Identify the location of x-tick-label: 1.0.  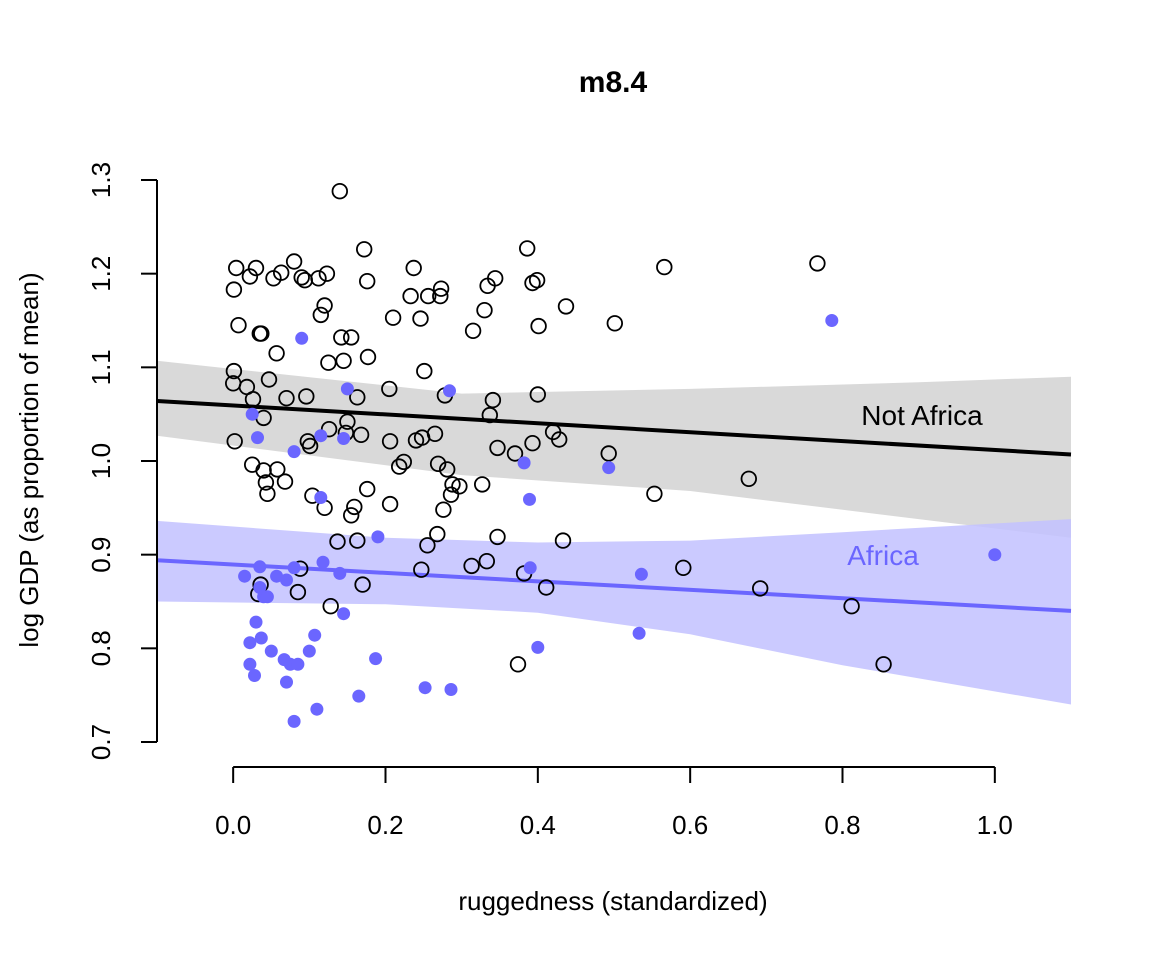
(995, 825).